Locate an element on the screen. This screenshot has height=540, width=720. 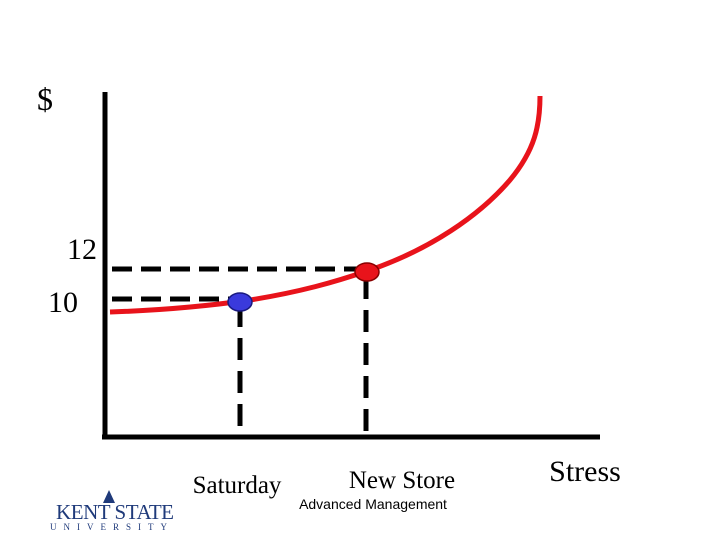
y-label: 10 is located at coordinates (63, 302).